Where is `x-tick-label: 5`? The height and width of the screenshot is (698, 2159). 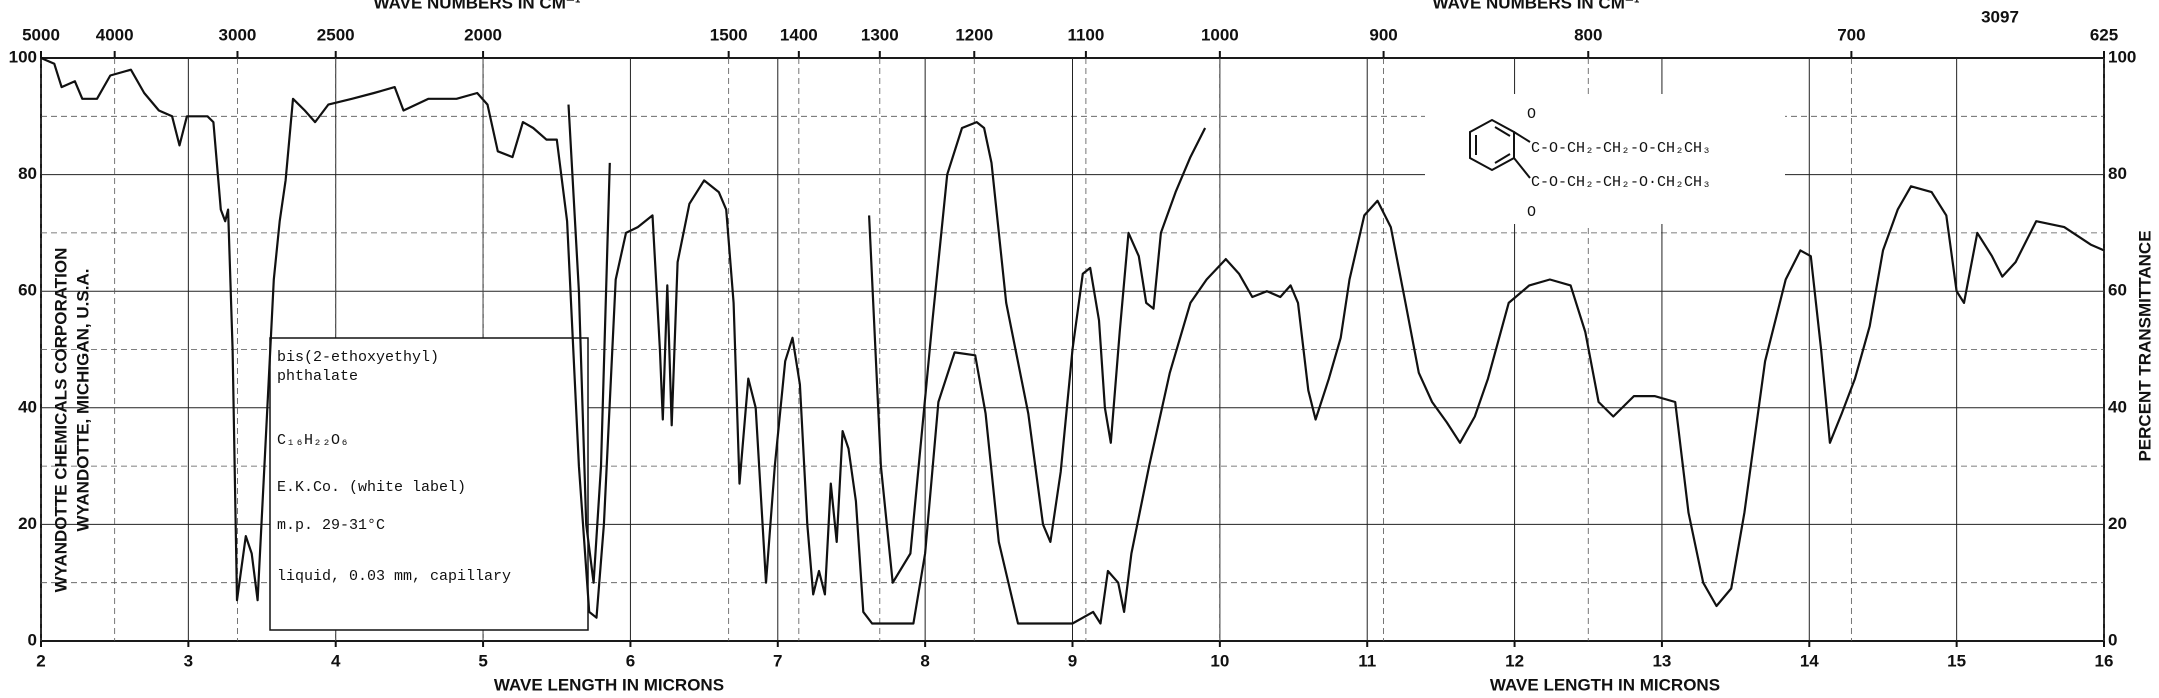
x-tick-label: 5 is located at coordinates (482, 660).